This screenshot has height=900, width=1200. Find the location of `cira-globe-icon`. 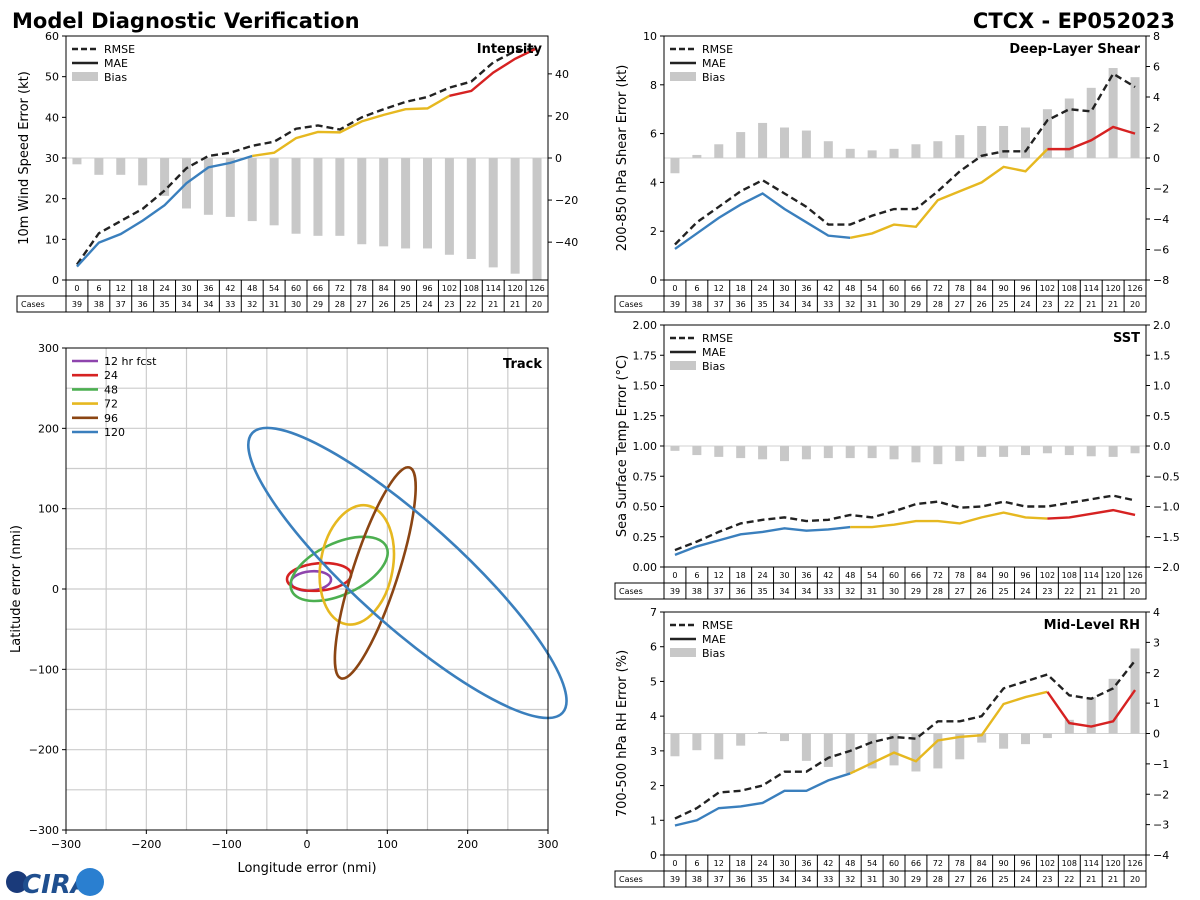

cira-globe-icon is located at coordinates (17, 882).